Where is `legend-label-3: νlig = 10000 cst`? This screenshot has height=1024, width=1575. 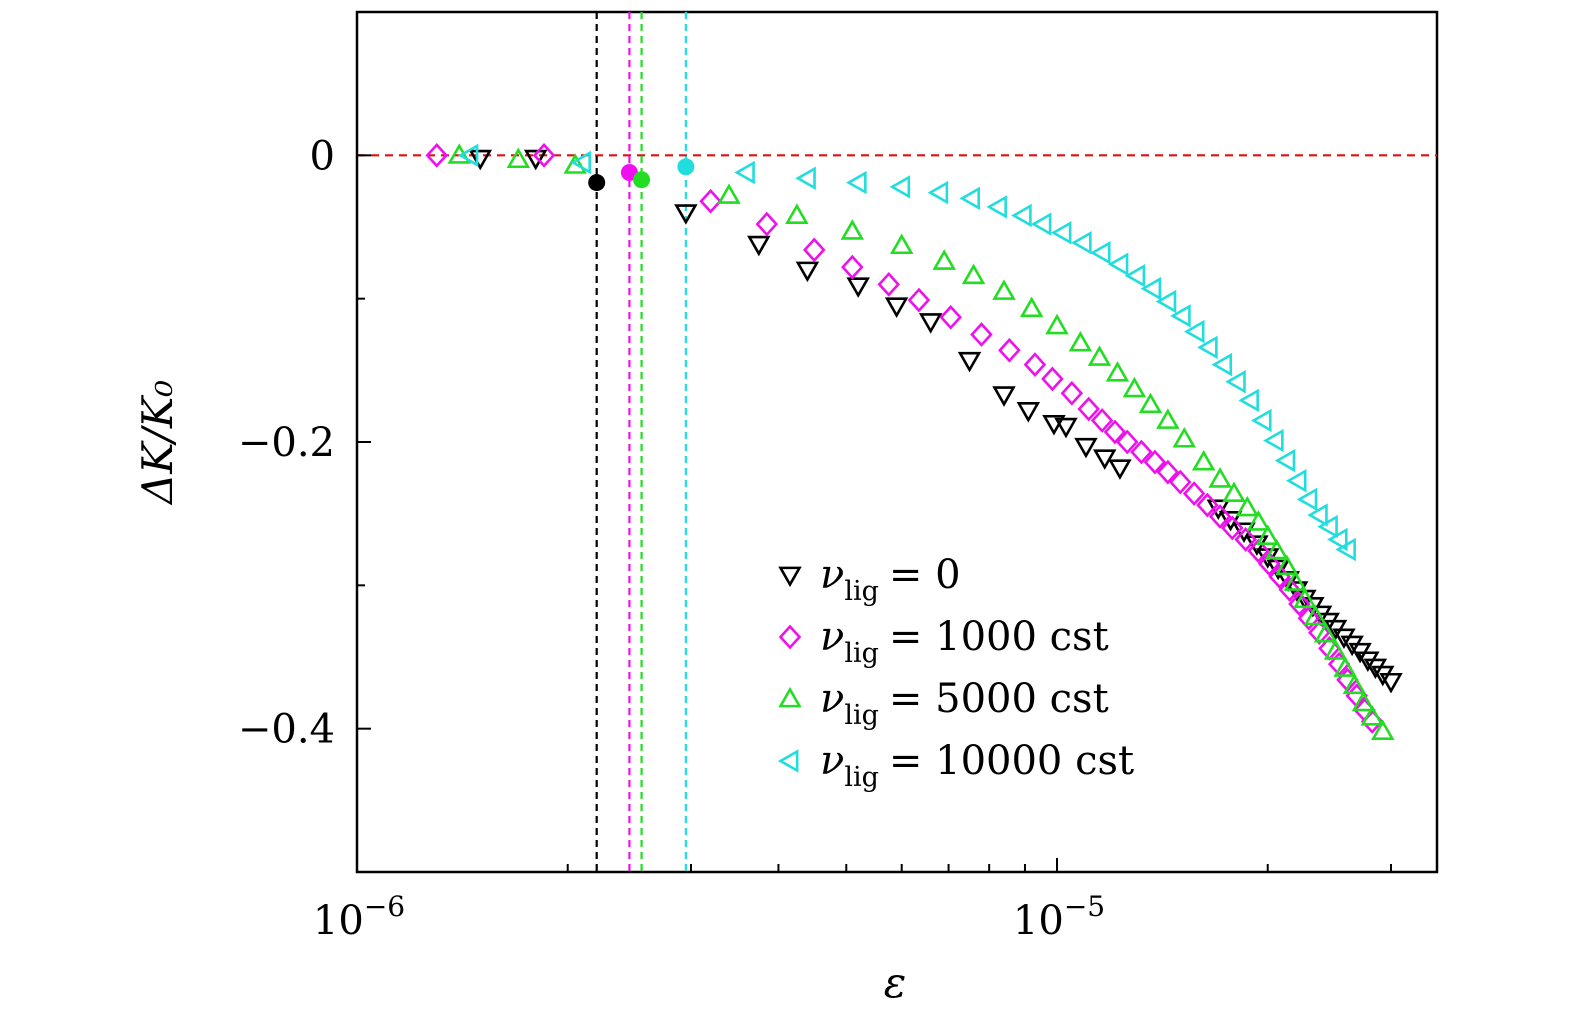
legend-label-3: νlig = 10000 cst is located at coordinates (977, 765).